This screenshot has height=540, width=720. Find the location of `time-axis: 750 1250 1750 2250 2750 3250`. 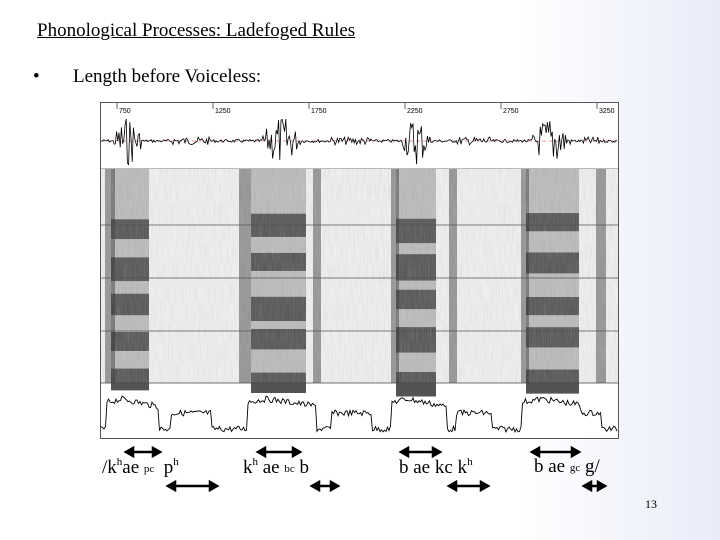

time-axis: 750 1250 1750 2250 2750 3250 is located at coordinates (365, 109).